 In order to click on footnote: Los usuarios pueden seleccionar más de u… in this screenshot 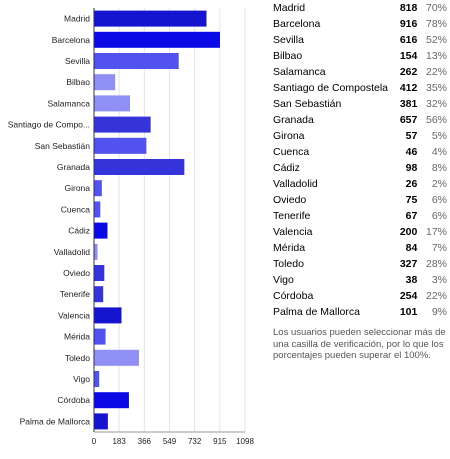, I will do `click(359, 344)`.